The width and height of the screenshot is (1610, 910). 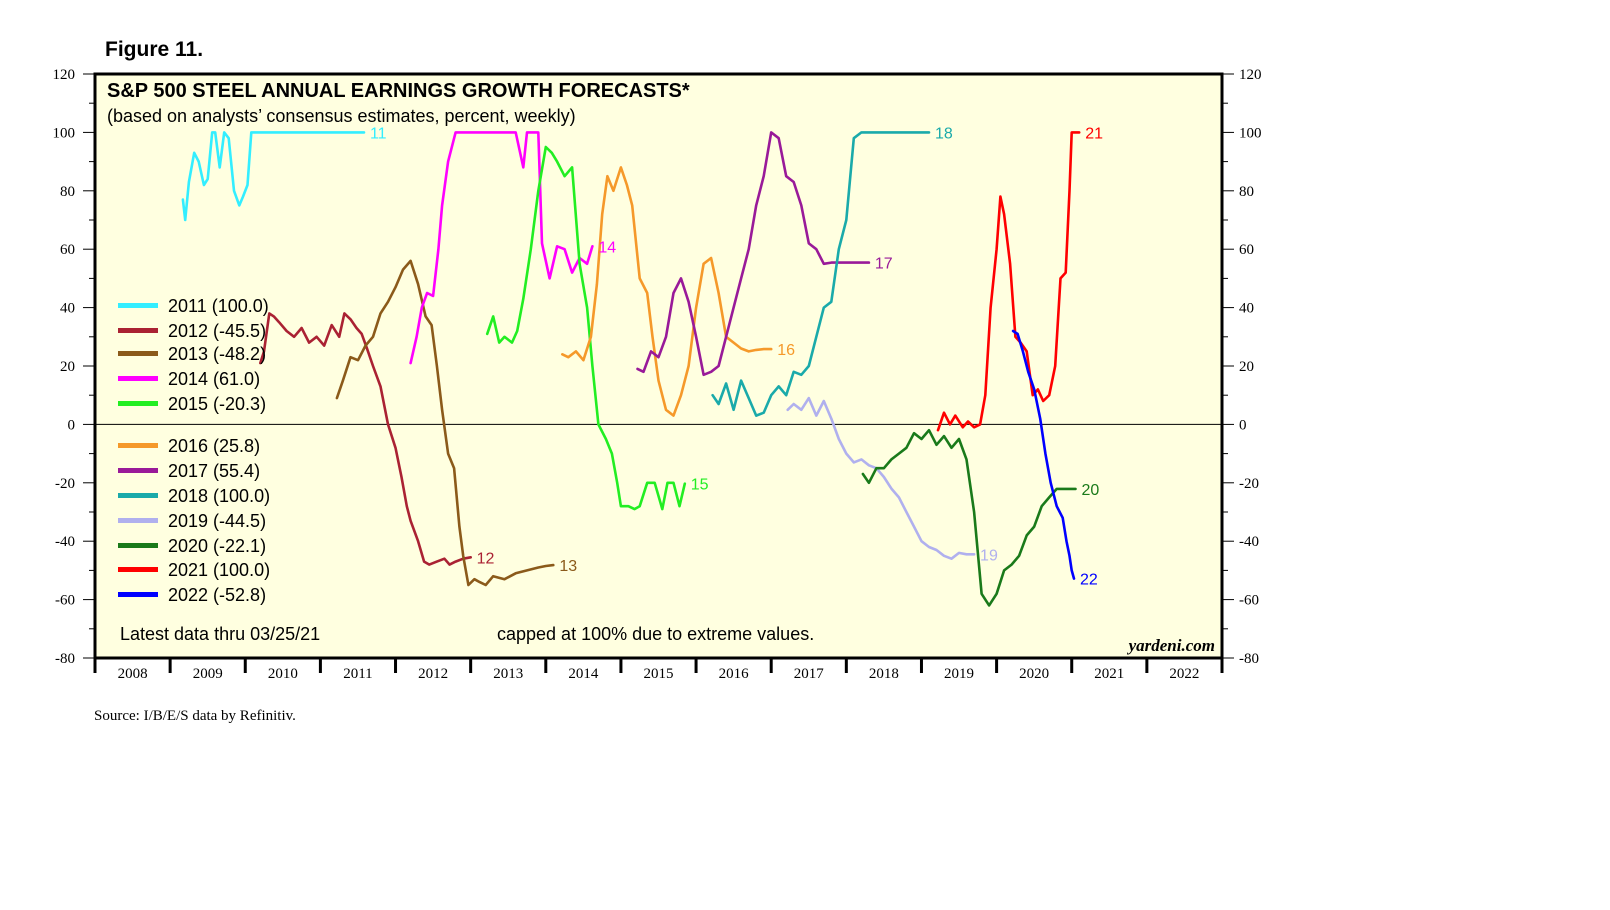 What do you see at coordinates (884, 674) in the screenshot?
I see `x-tick-label: 2018` at bounding box center [884, 674].